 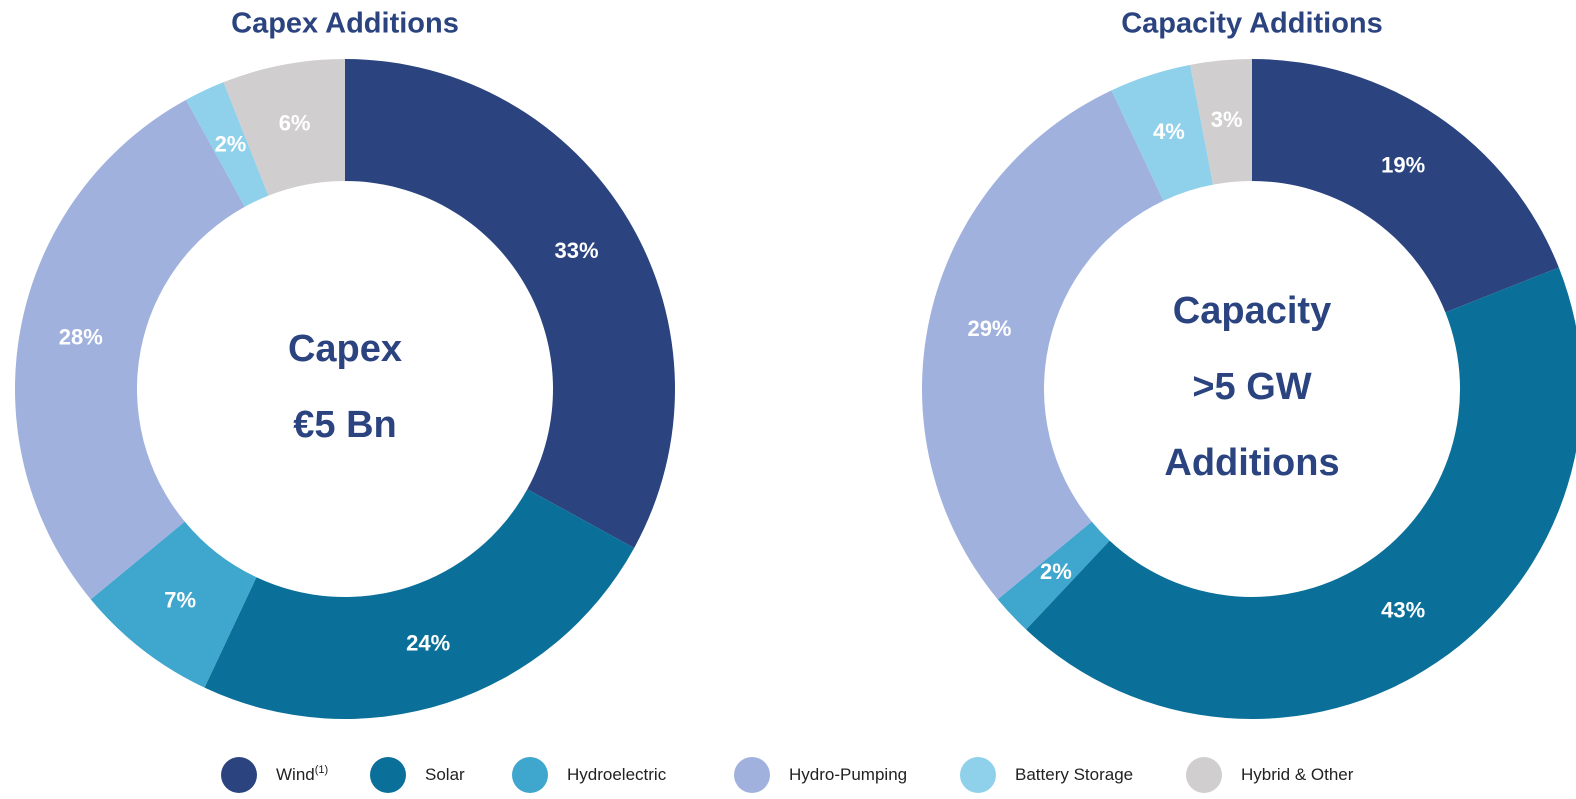 I want to click on center-text: Capex, so click(x=345, y=349).